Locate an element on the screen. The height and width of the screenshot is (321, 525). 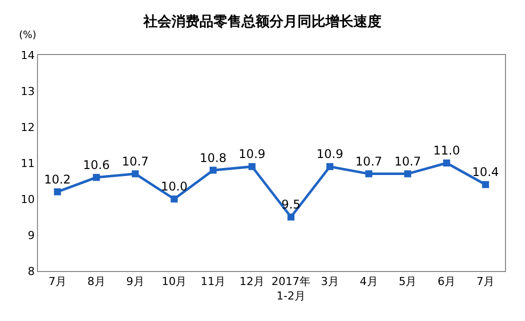
y-tick-label: 13 is located at coordinates (27, 91).